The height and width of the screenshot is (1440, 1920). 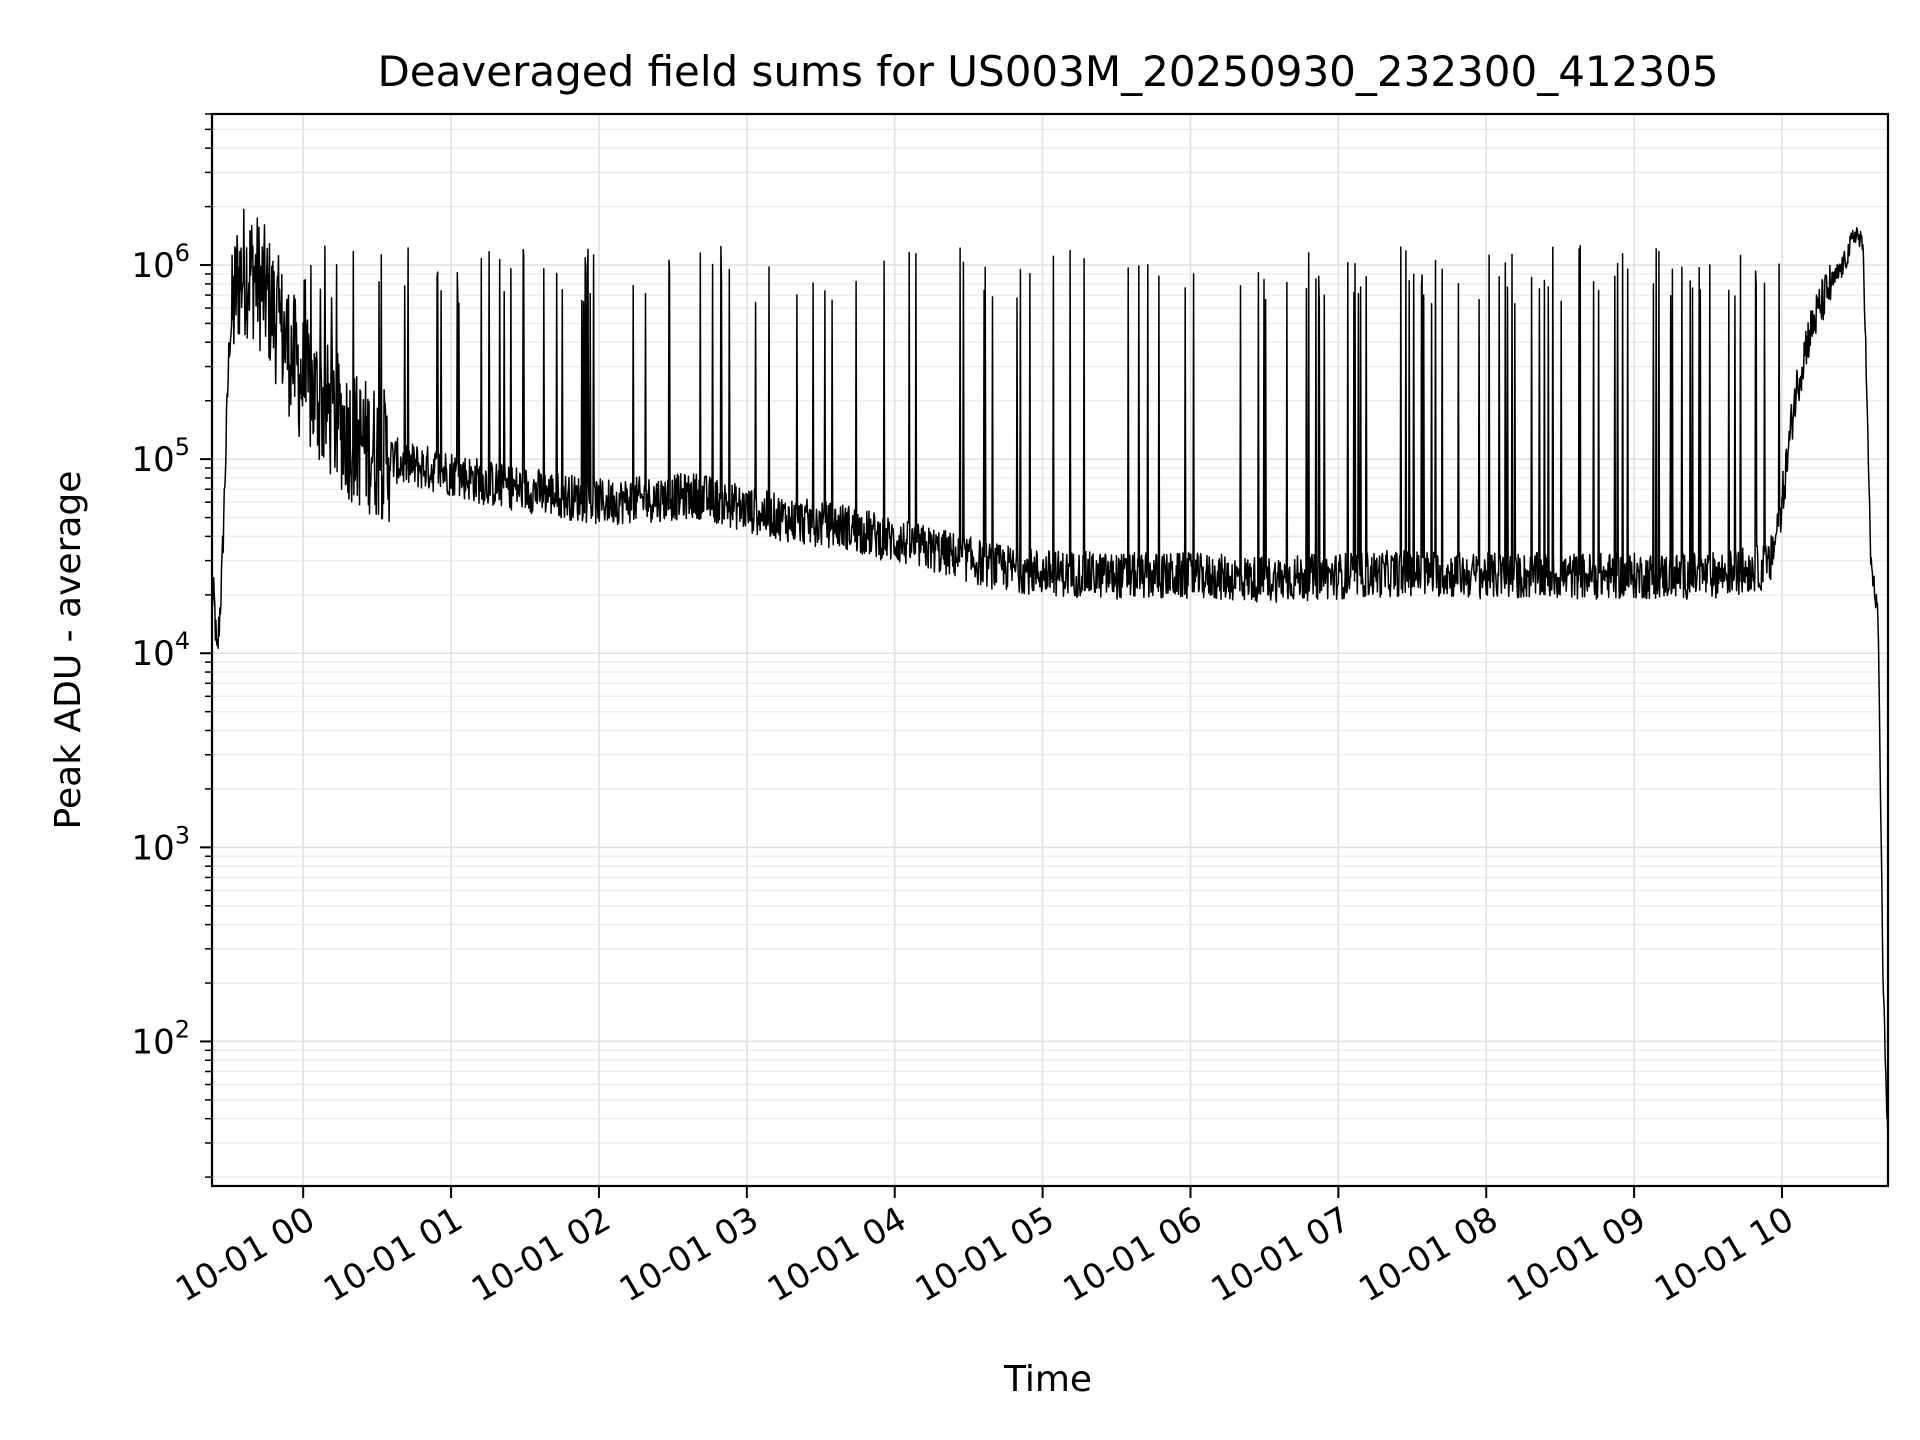 What do you see at coordinates (1280, 1254) in the screenshot?
I see `x-tick-label: 10-01 07` at bounding box center [1280, 1254].